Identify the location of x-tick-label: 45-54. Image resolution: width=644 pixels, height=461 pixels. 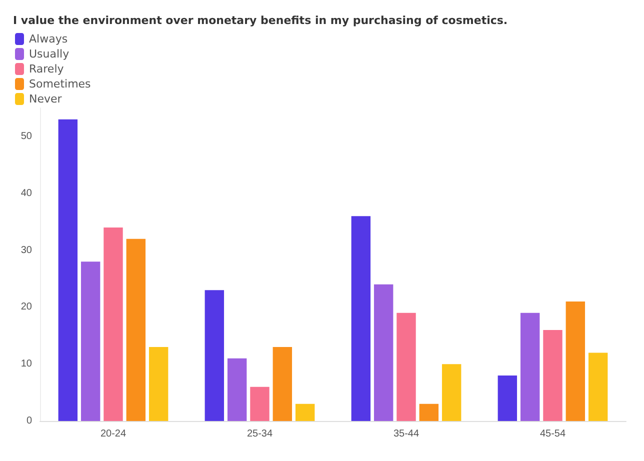
(553, 434).